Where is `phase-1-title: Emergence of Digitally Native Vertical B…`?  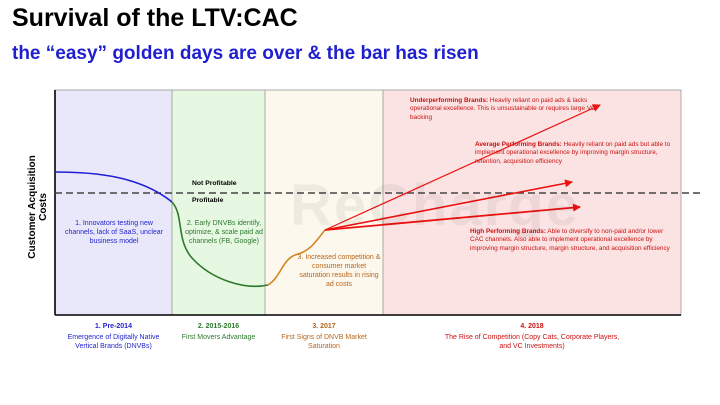
phase-1-title: Emergence of Digitally Native Vertical B… is located at coordinates (113, 342).